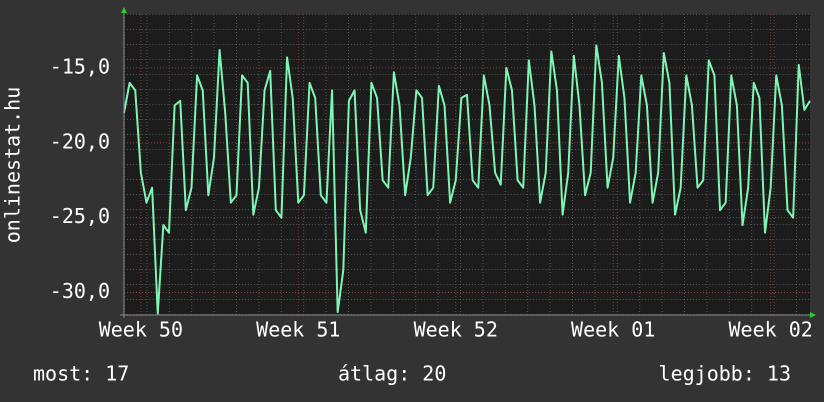  Describe the element at coordinates (141, 330) in the screenshot. I see `x-tick-label: Week 50` at that location.